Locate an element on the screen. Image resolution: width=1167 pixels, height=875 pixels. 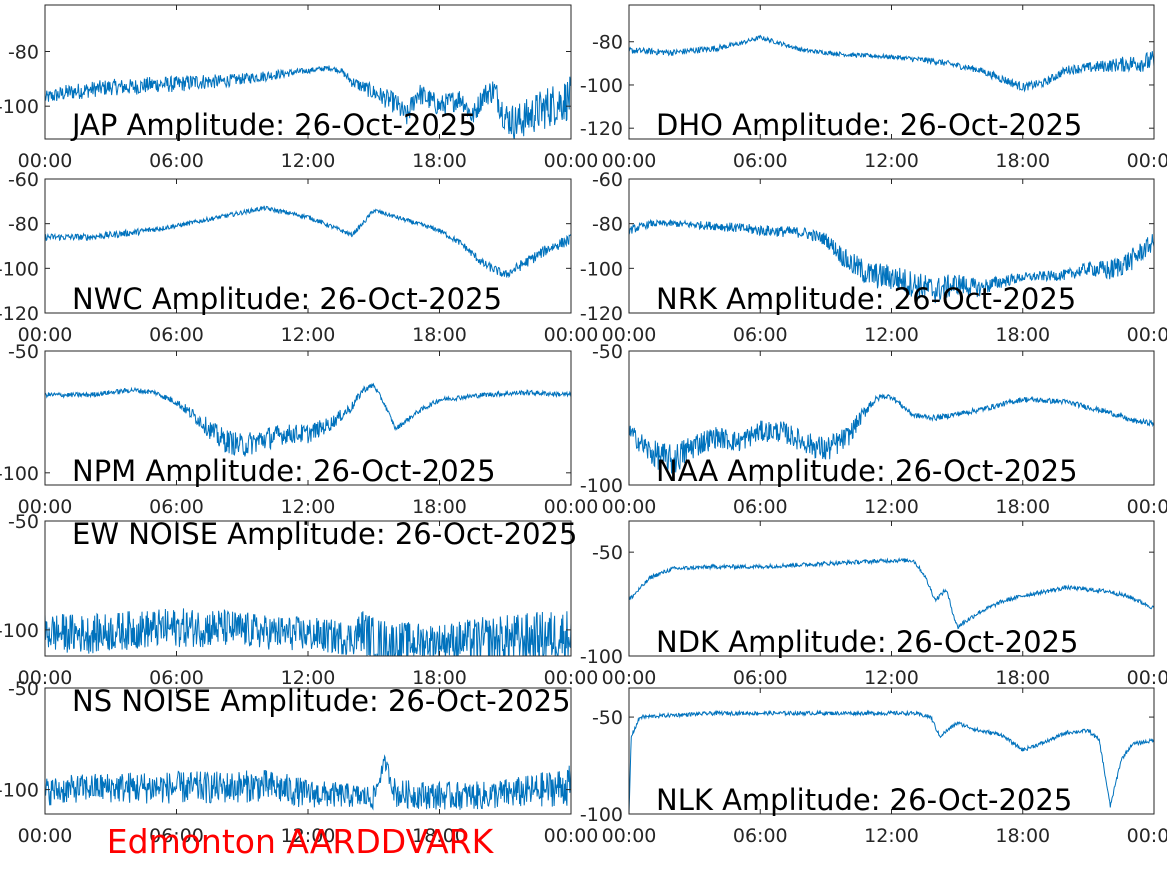
chart-title-ew-noise: EW NOISE Amplitude: 26-Oct-2025 is located at coordinates (324, 534).